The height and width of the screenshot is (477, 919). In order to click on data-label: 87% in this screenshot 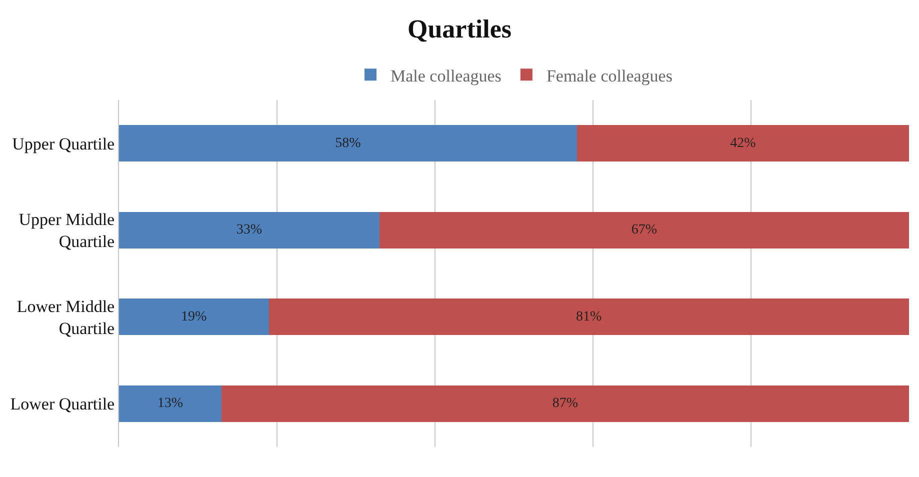, I will do `click(565, 404)`.